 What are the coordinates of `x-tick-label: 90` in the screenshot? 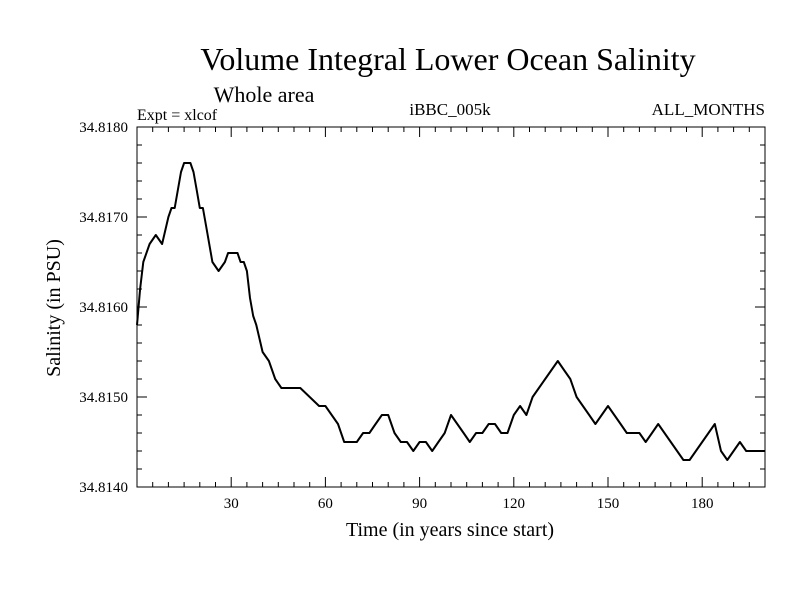 It's located at (419, 504).